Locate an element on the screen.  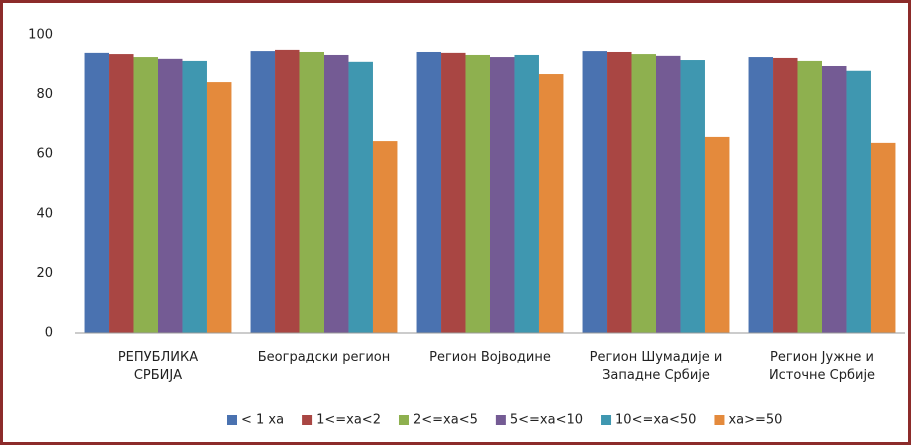
x-tick-label: РЕПУБЛИКА СРБИЈА is located at coordinates (158, 366).